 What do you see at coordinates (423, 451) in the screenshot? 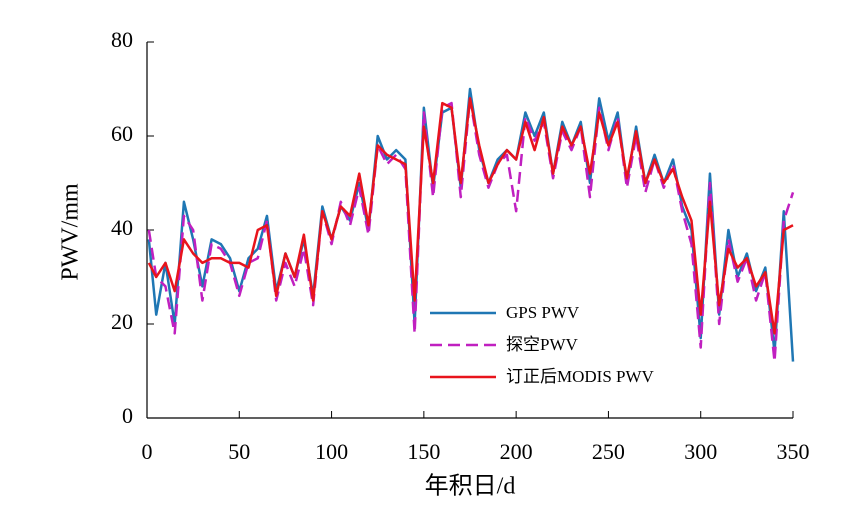
I see `x-tick-label: 150` at bounding box center [423, 451].